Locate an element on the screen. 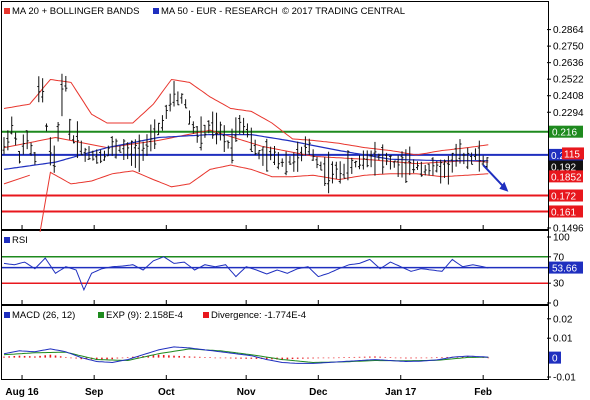 The height and width of the screenshot is (400, 590). resistance-tag-label: 0.216 is located at coordinates (564, 133).